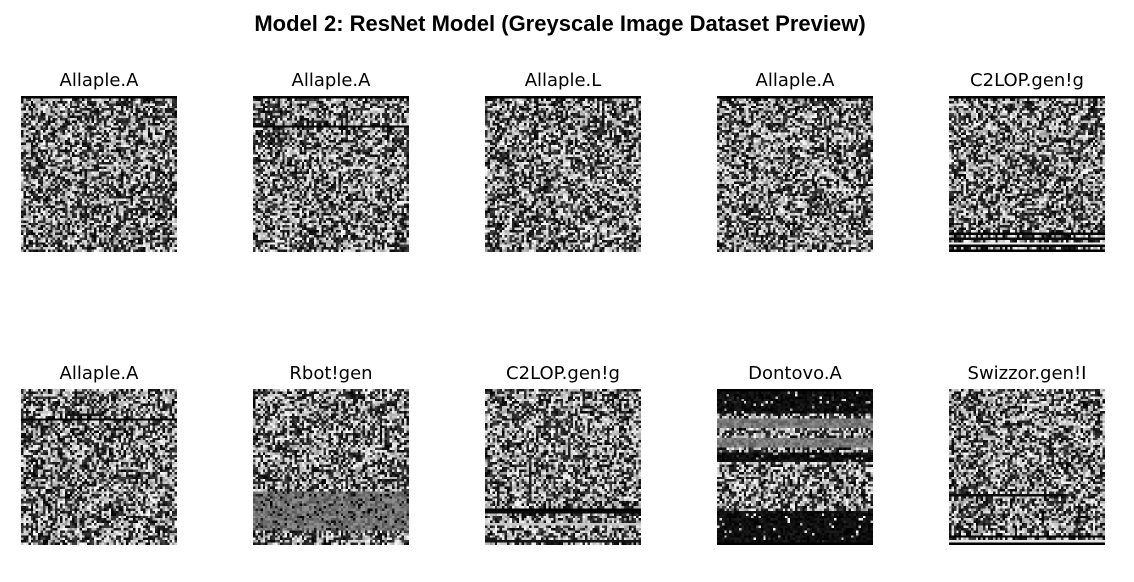 The image size is (1134, 582). Describe the element at coordinates (1027, 373) in the screenshot. I see `image-label: Swizzor.gen!I` at that location.